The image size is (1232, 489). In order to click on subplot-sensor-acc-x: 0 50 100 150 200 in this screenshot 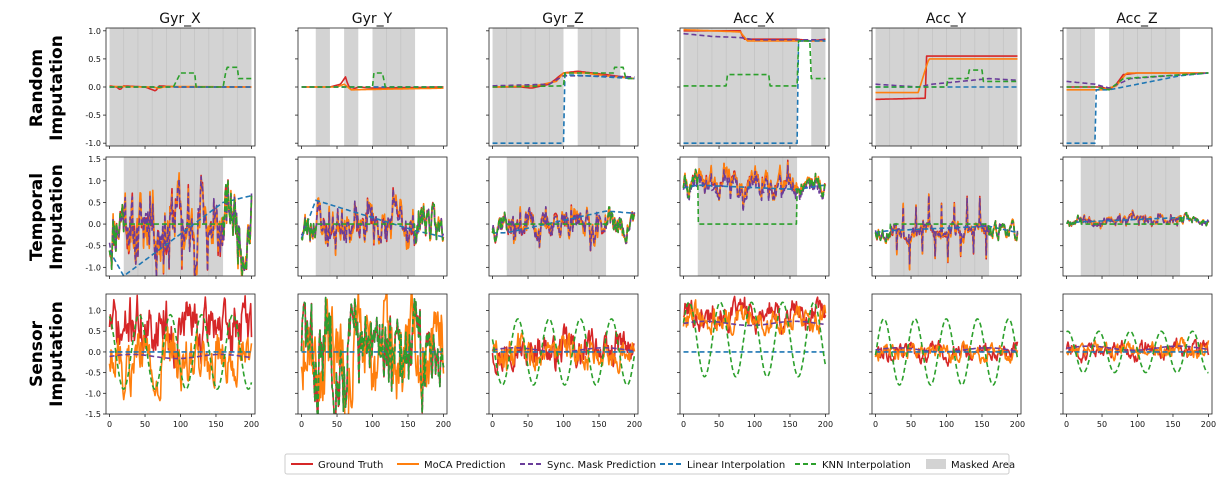, I will do `click(755, 361)`.